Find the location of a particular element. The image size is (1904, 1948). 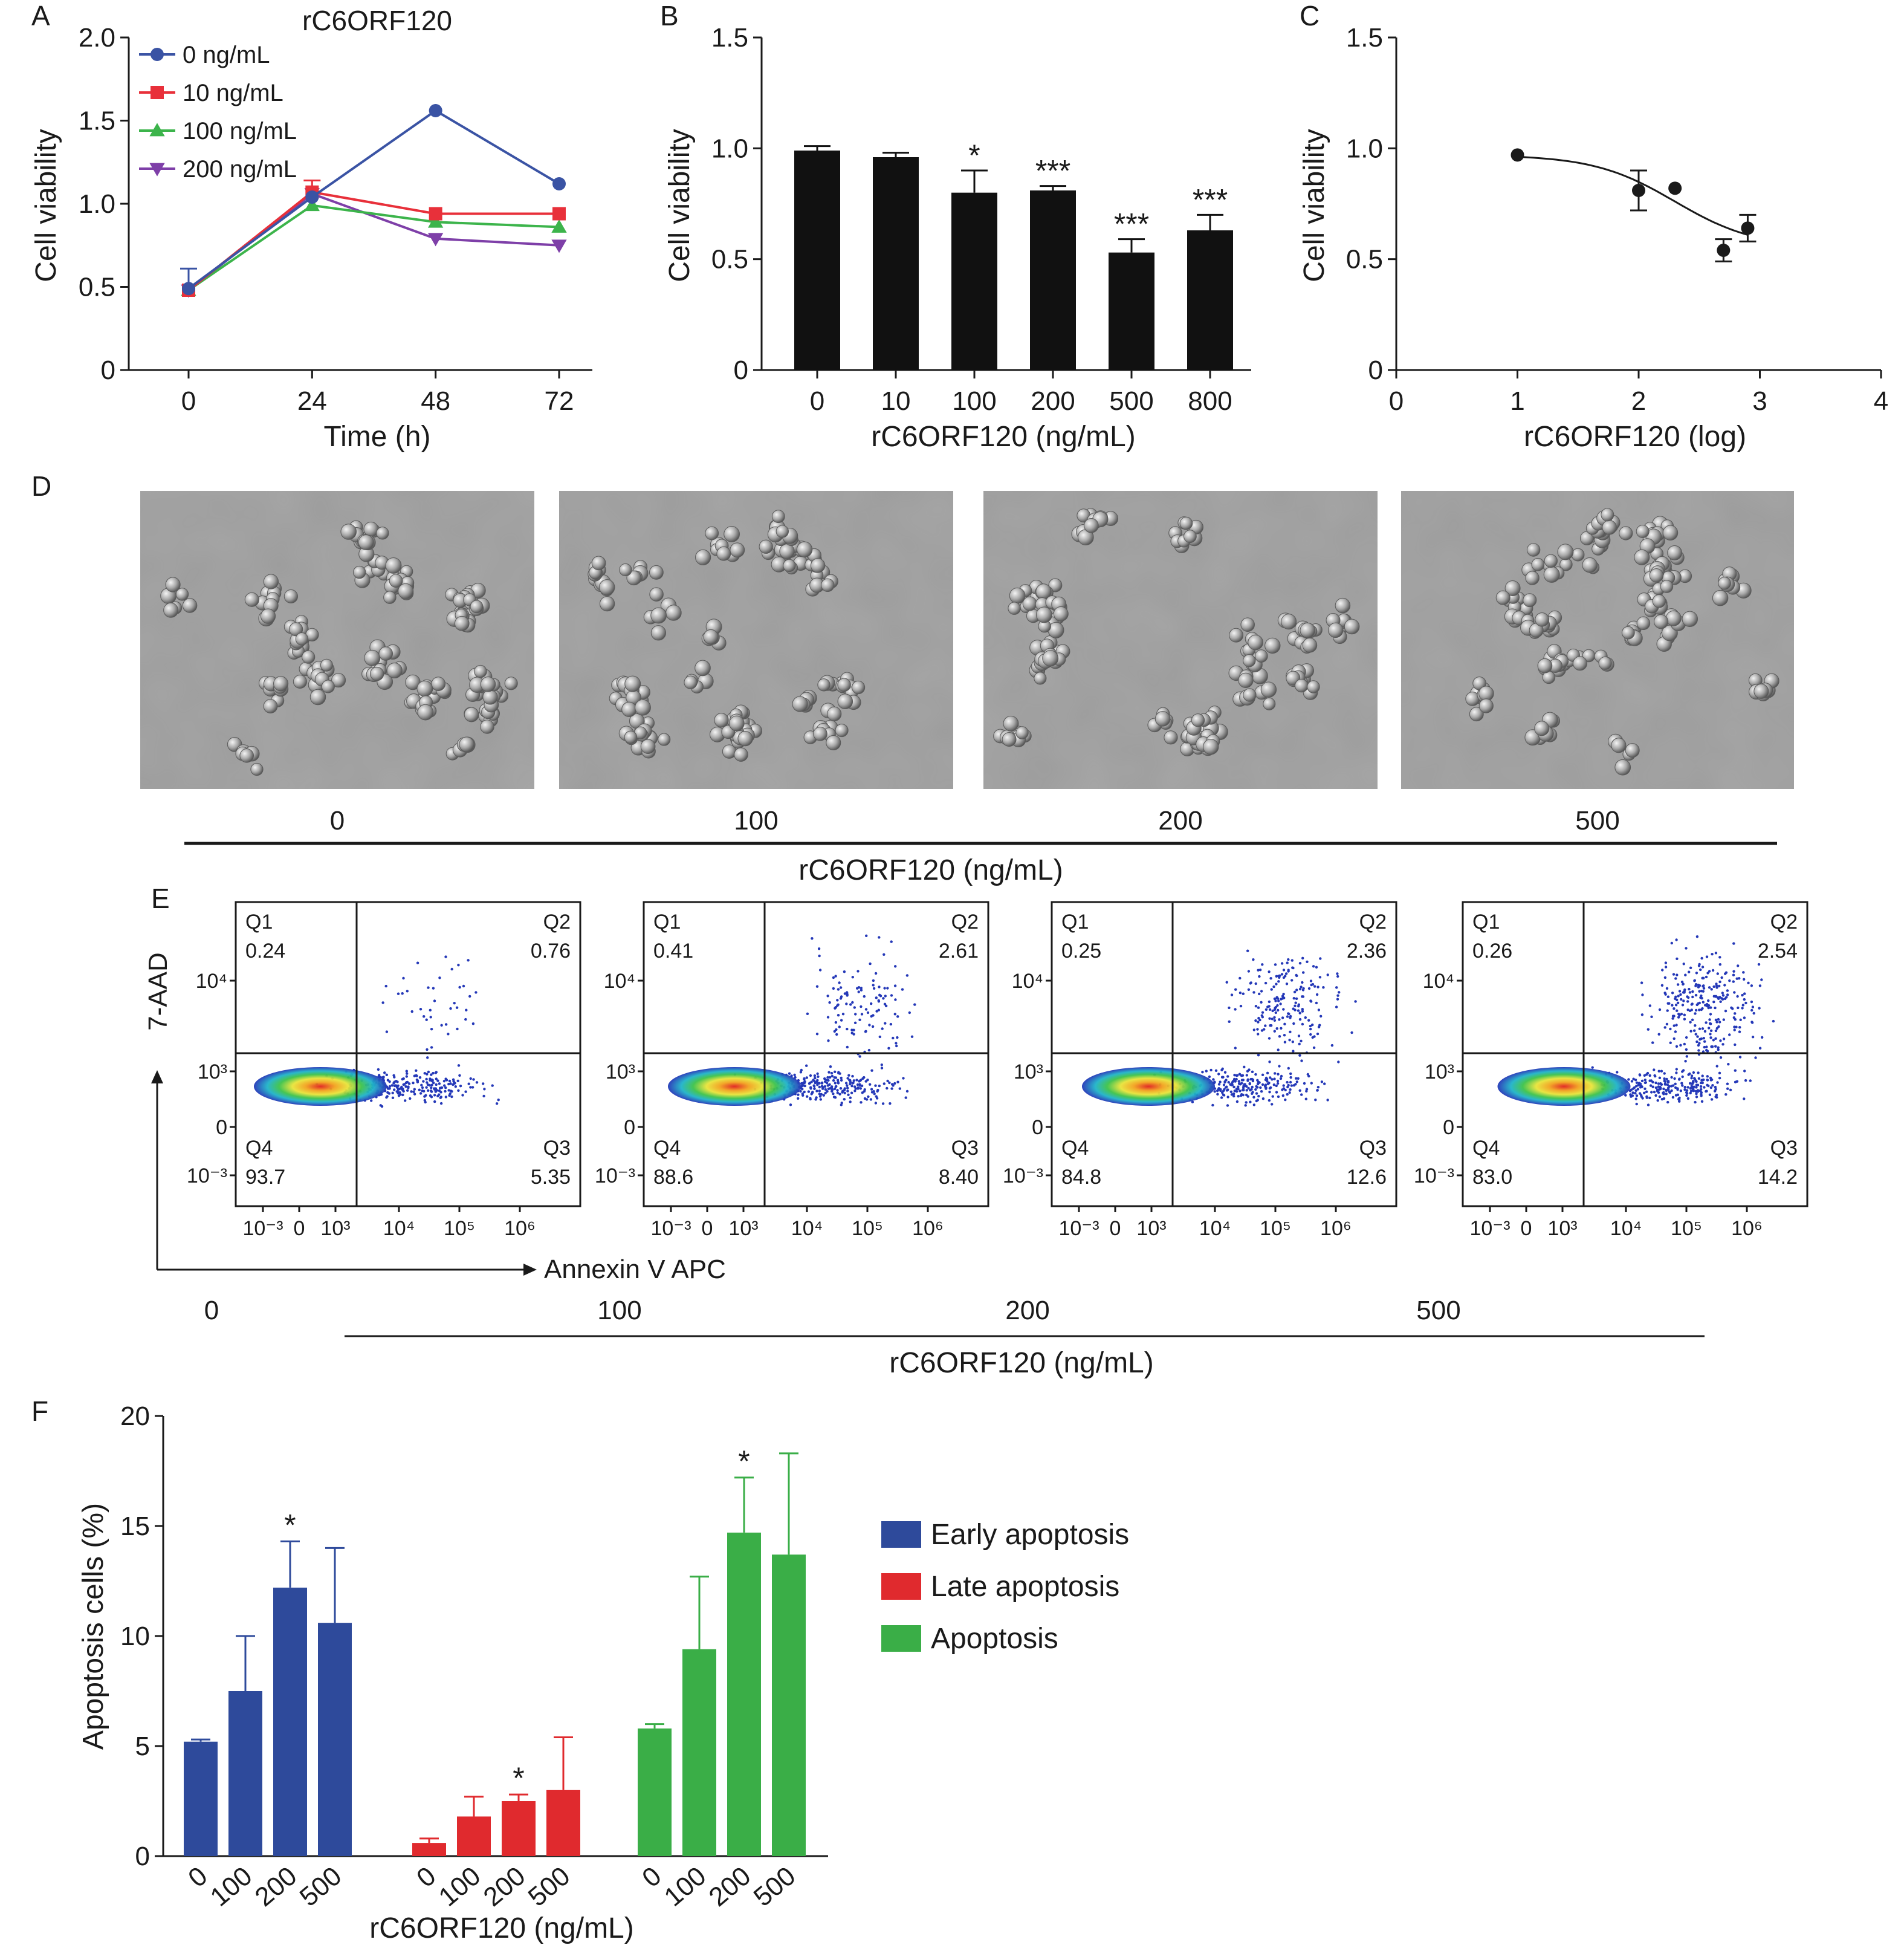

flow-y-tick-label: 0 is located at coordinates (1448, 1127).